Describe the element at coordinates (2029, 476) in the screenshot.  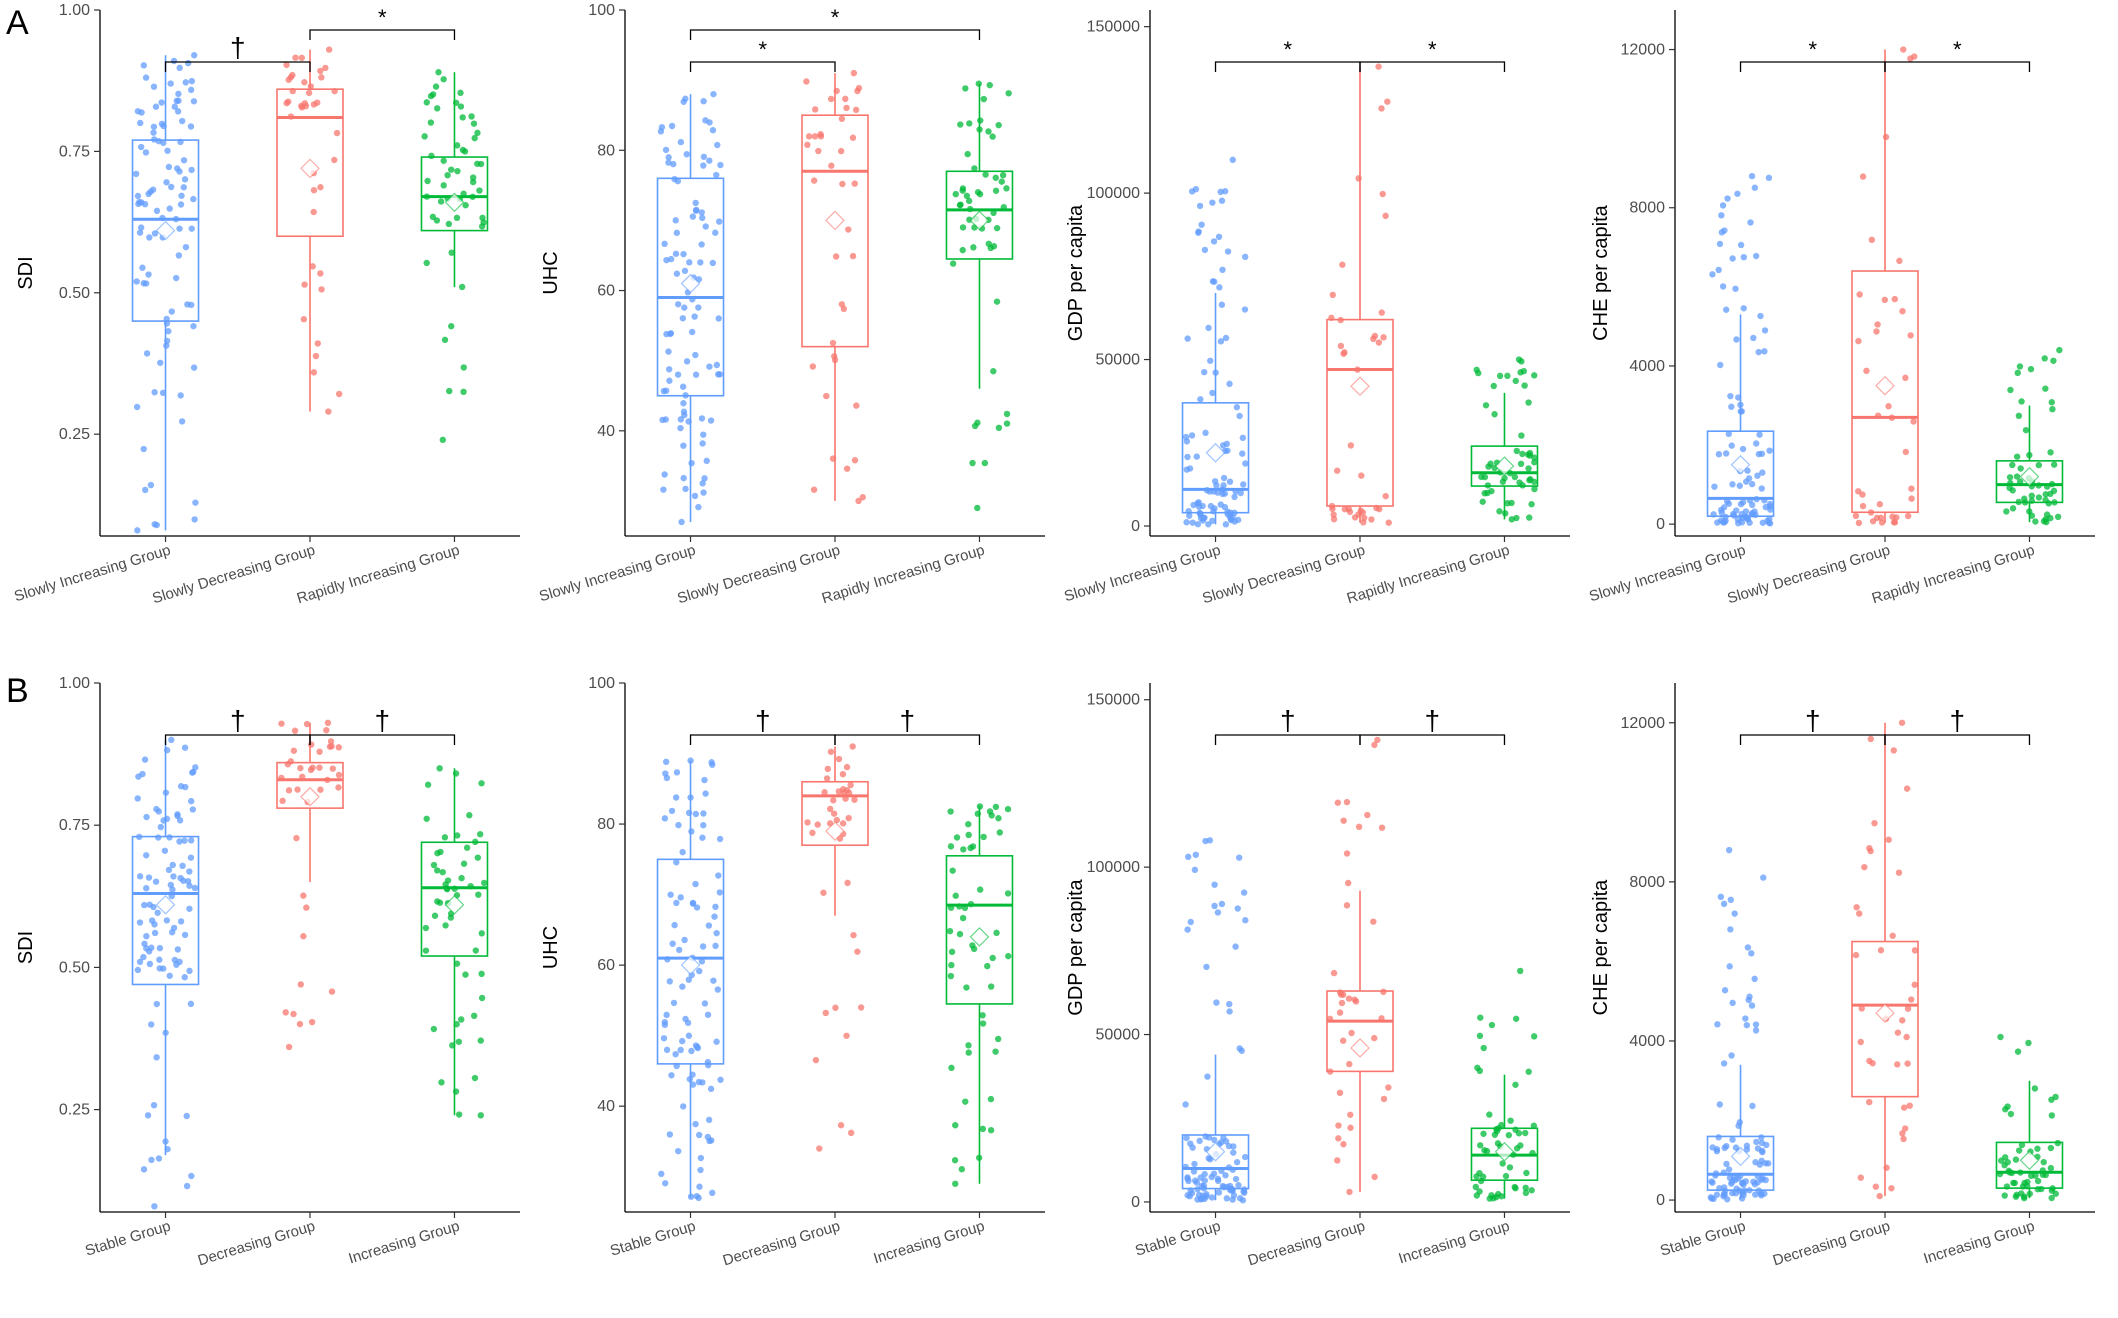
I see `mean-diamond` at that location.